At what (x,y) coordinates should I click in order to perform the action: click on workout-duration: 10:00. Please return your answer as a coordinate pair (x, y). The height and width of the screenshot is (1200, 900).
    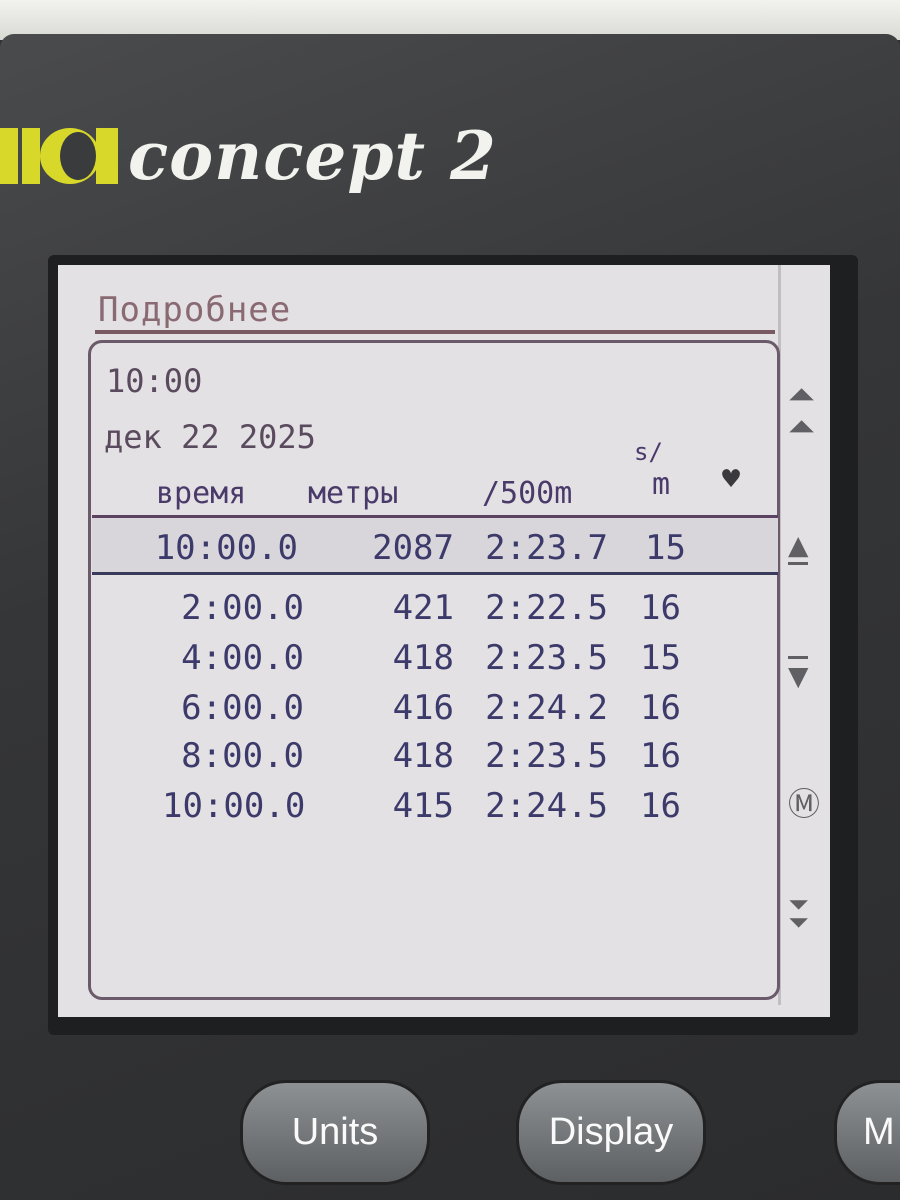
    Looking at the image, I should click on (154, 381).